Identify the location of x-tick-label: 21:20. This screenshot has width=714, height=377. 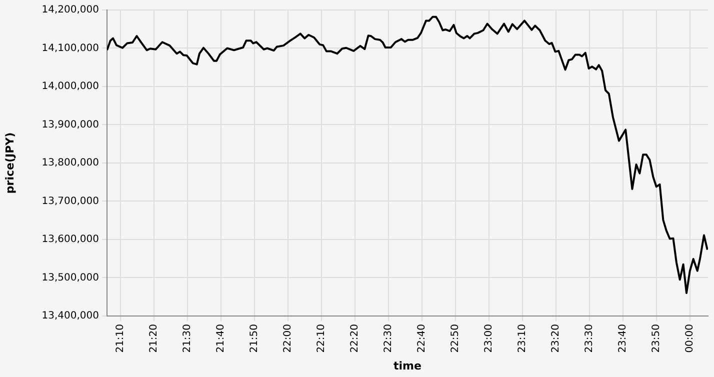
(154, 338).